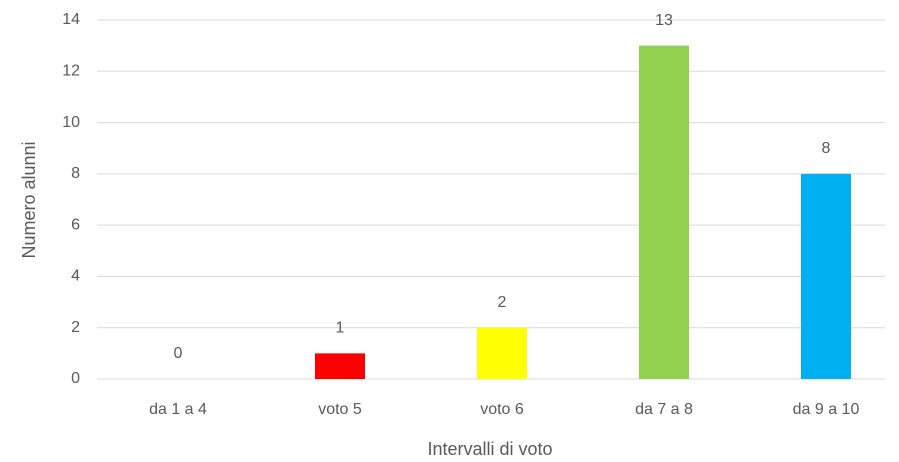 The height and width of the screenshot is (462, 899). What do you see at coordinates (178, 409) in the screenshot?
I see `x-tick-label: da 1 a 4` at bounding box center [178, 409].